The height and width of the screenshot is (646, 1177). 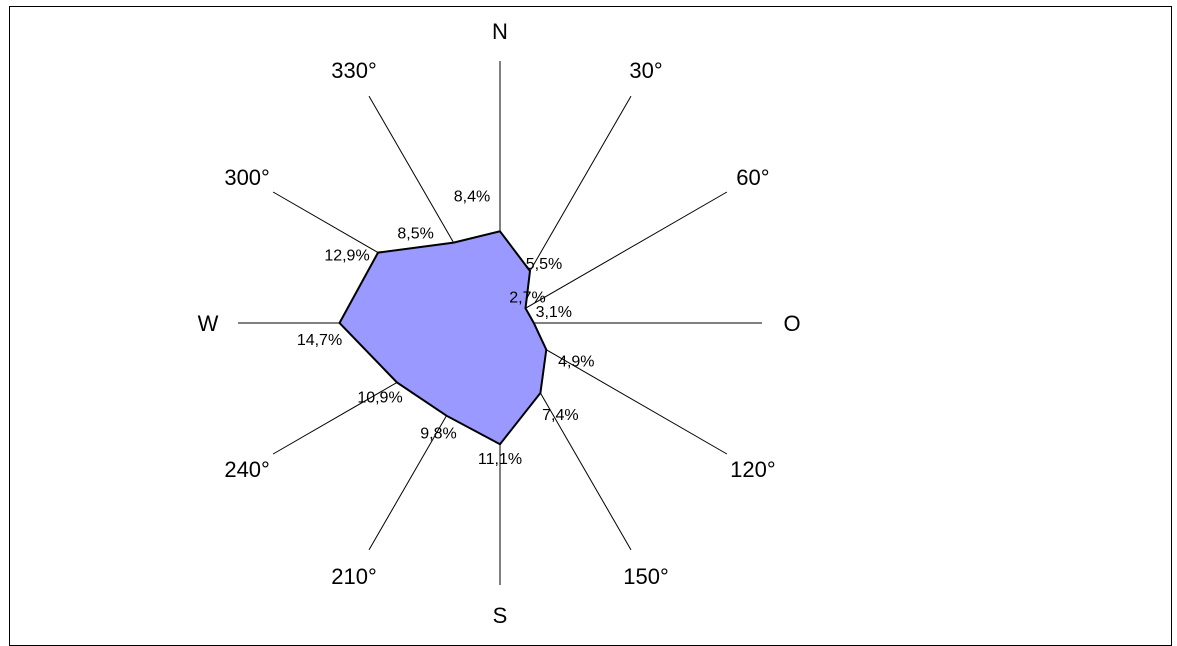 What do you see at coordinates (576, 362) in the screenshot?
I see `value-label-120deg: 4,9%` at bounding box center [576, 362].